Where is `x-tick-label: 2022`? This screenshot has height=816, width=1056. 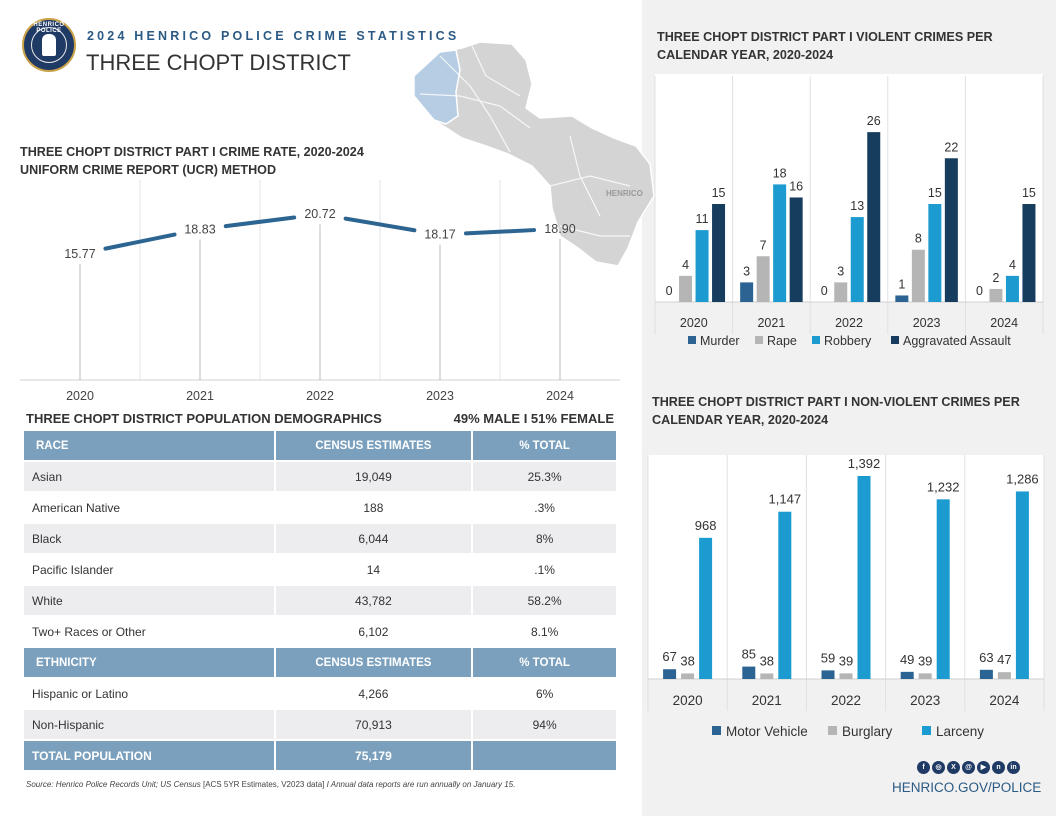 x-tick-label: 2022 is located at coordinates (849, 323).